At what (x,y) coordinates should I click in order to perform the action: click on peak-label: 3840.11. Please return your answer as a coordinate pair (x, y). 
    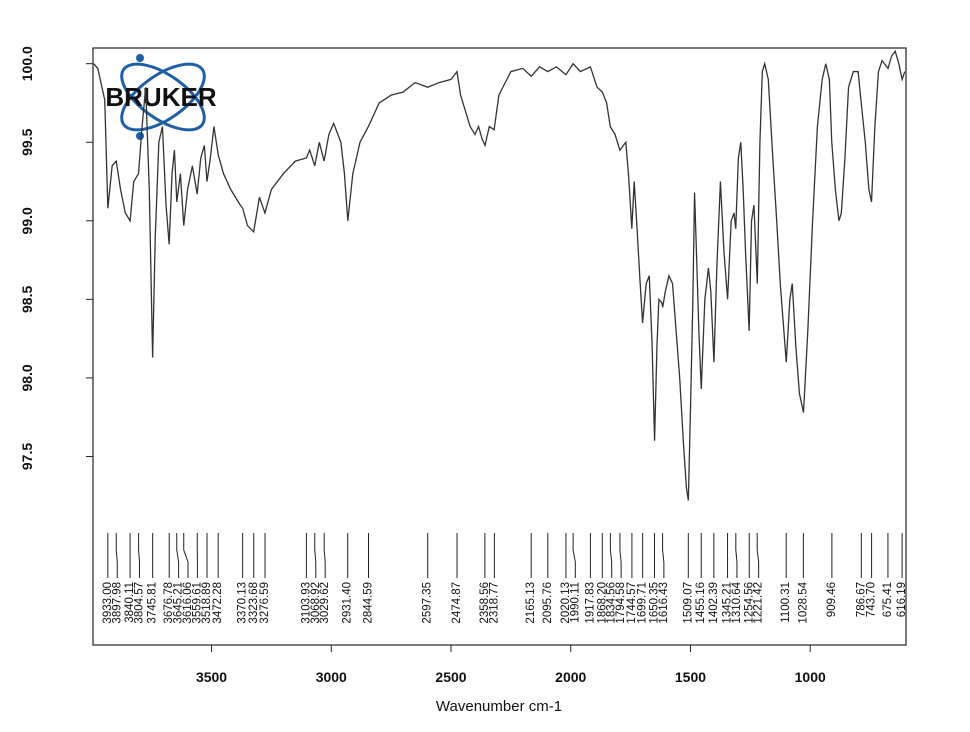
    Looking at the image, I should click on (130, 602).